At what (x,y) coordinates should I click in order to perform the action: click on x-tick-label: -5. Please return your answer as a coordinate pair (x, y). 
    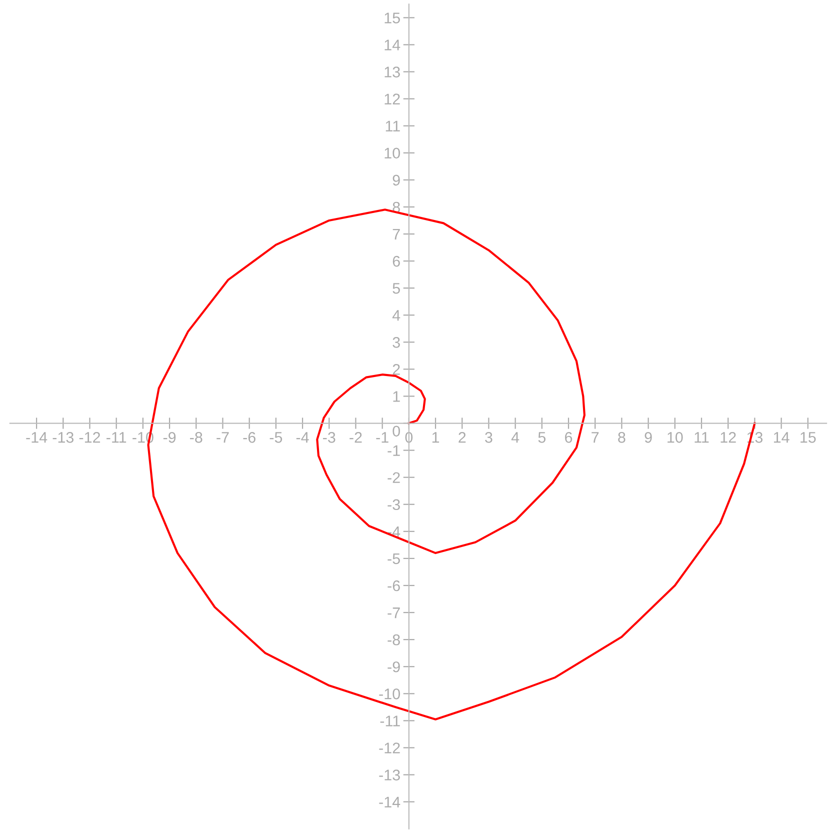
    Looking at the image, I should click on (276, 437).